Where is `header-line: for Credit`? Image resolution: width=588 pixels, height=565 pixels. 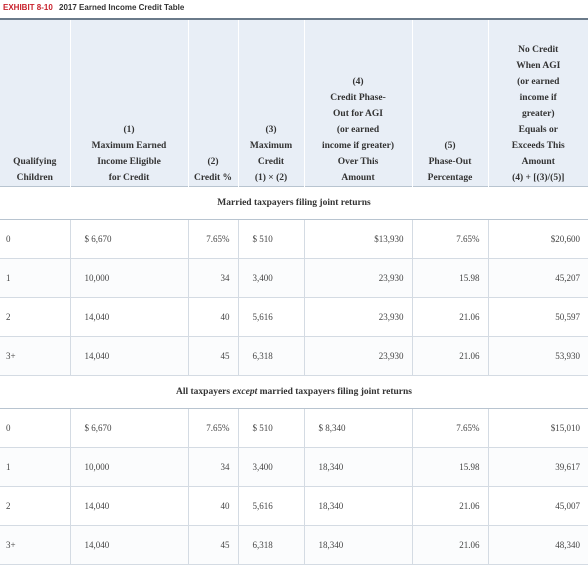
header-line: for Credit is located at coordinates (129, 178).